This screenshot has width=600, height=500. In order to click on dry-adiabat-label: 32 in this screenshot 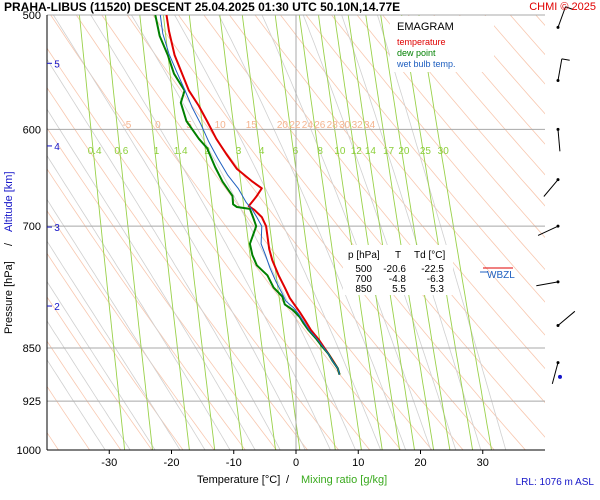, I will do `click(358, 125)`.